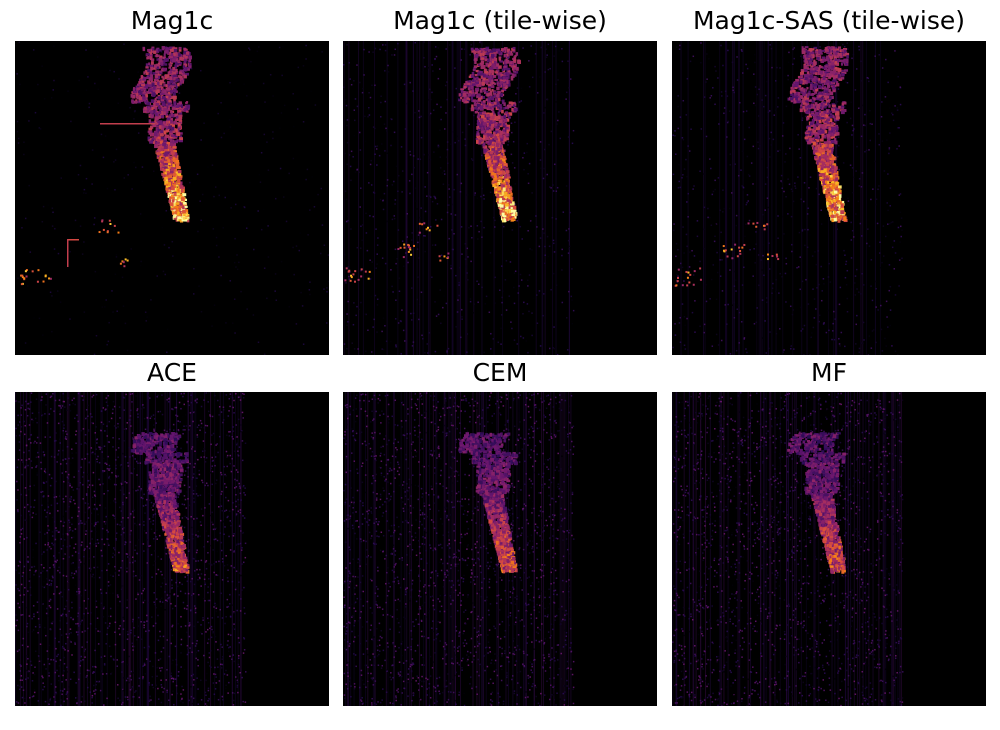 The height and width of the screenshot is (730, 1000). I want to click on image-panel-mag1c-tilewise, so click(500, 198).